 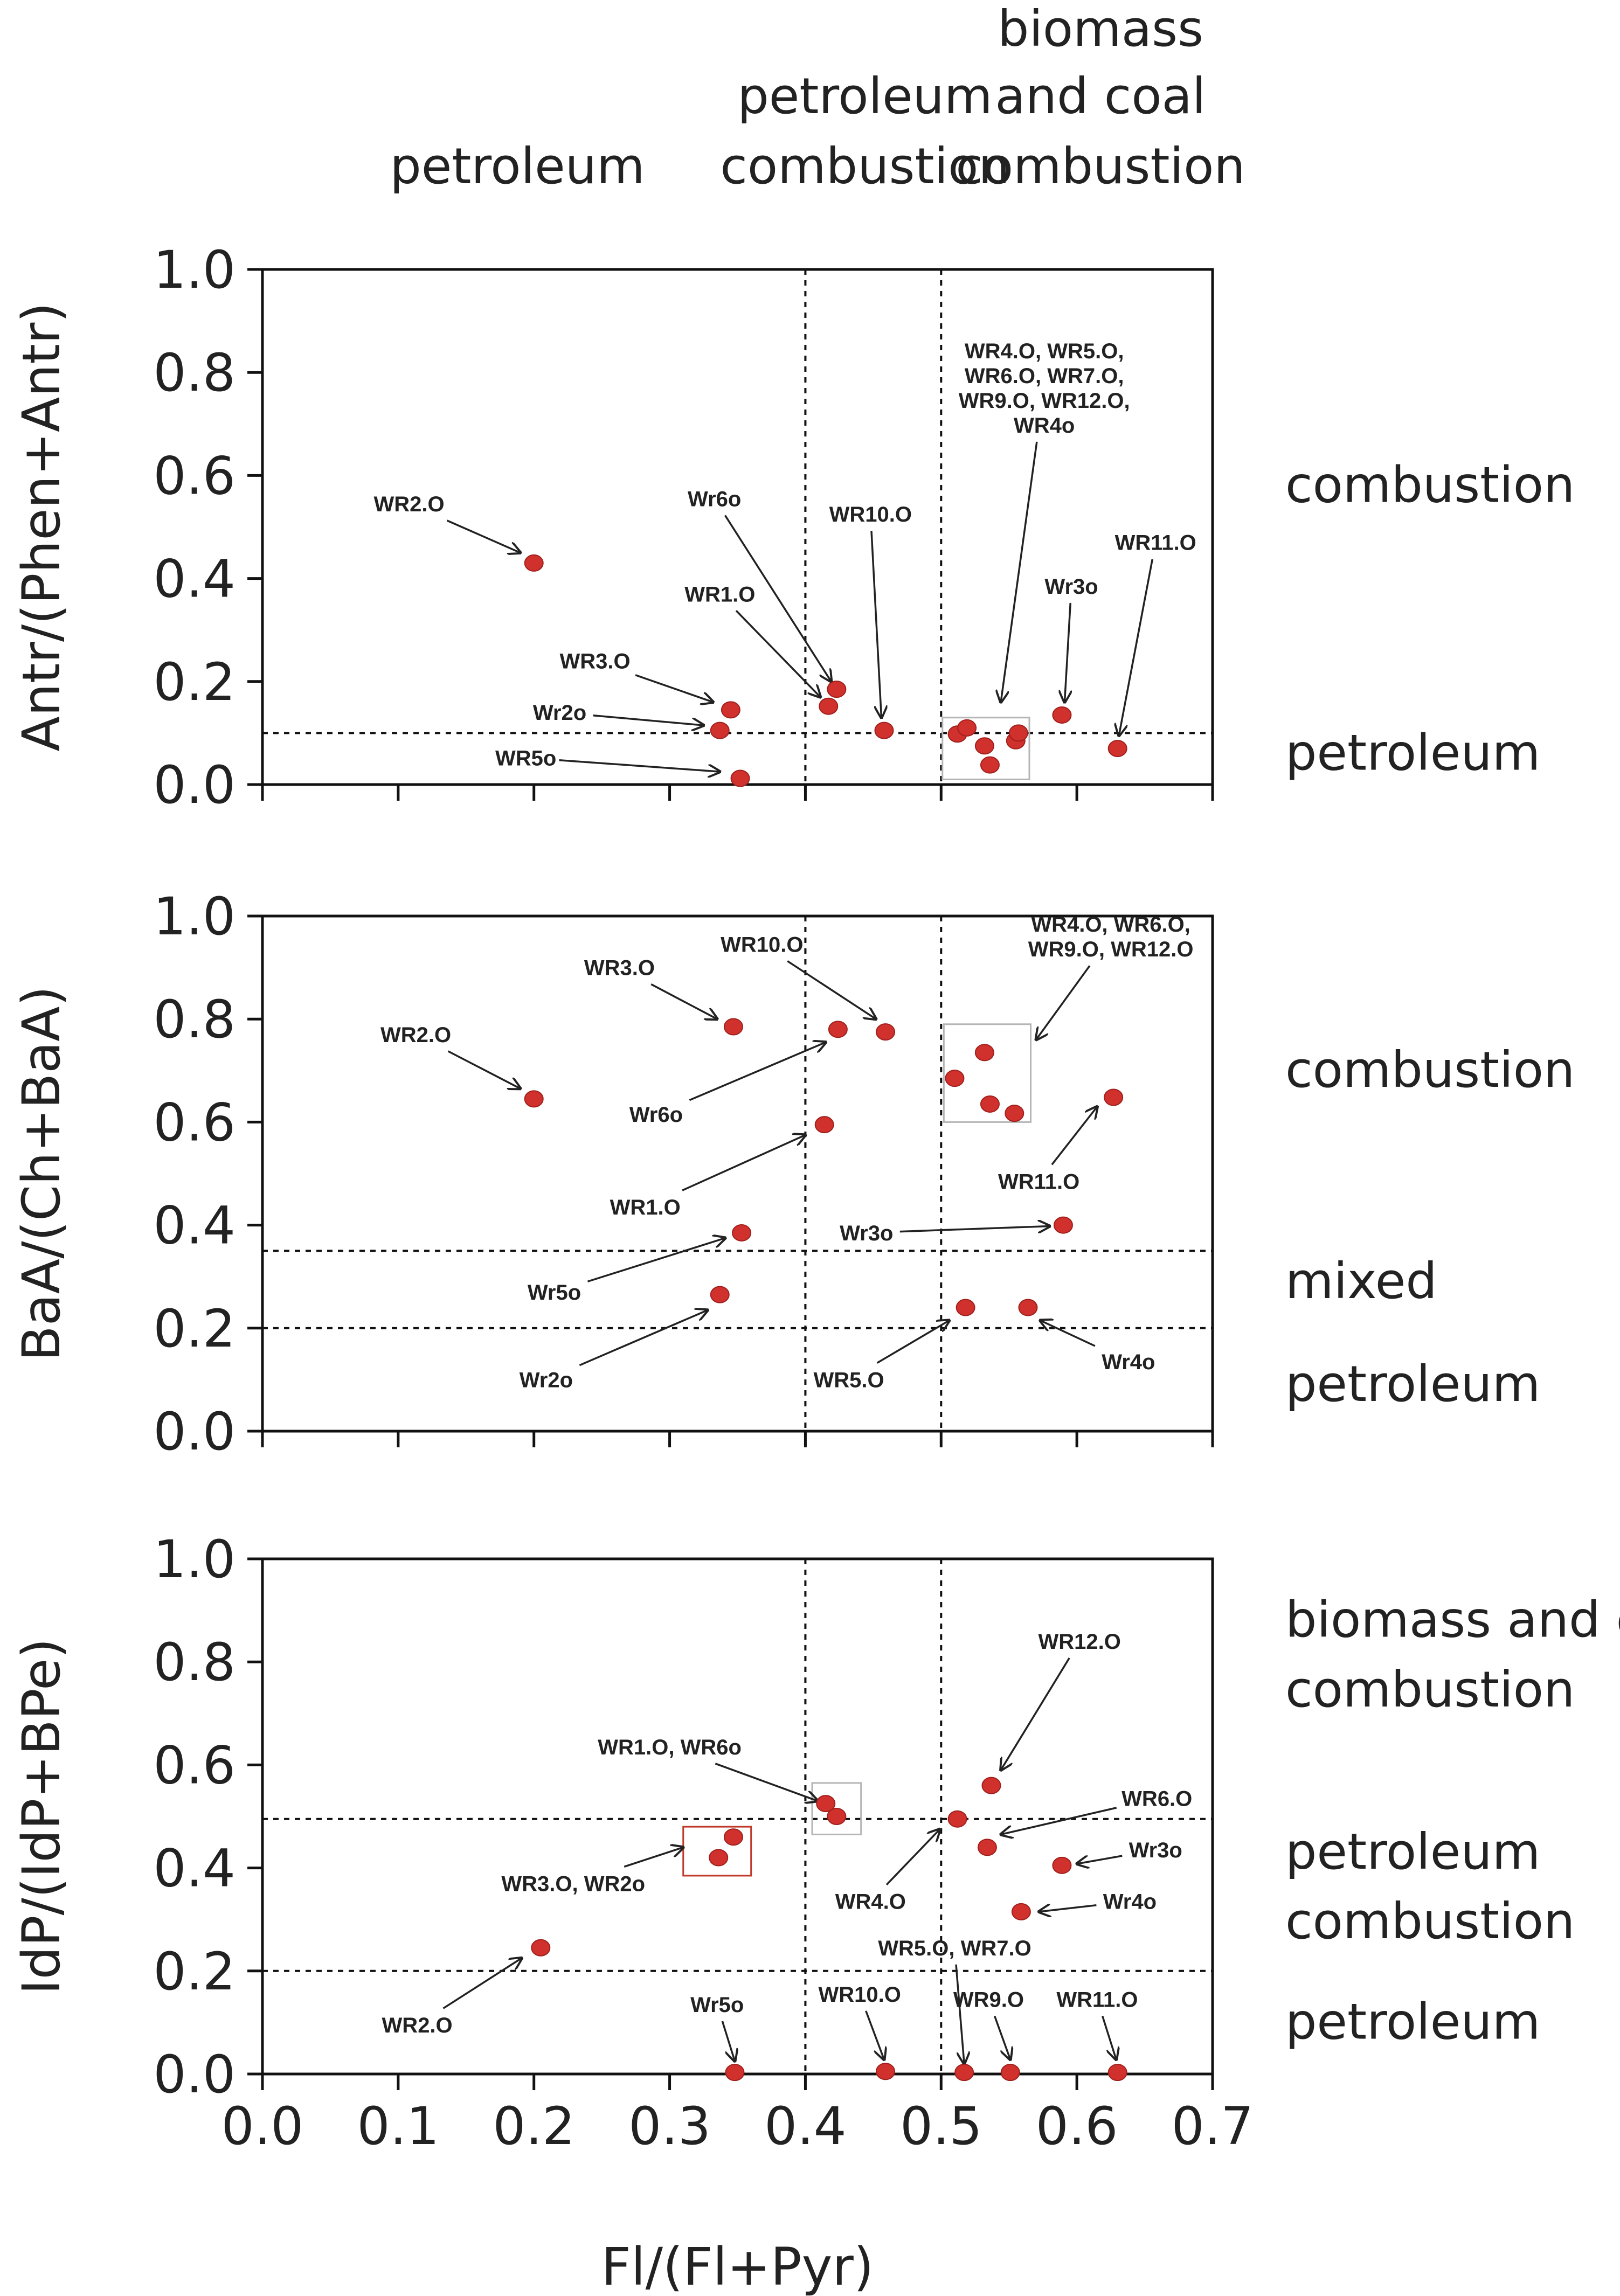 What do you see at coordinates (42, 1173) in the screenshot?
I see `y-axis-label: BaA/(Ch+BaA)` at bounding box center [42, 1173].